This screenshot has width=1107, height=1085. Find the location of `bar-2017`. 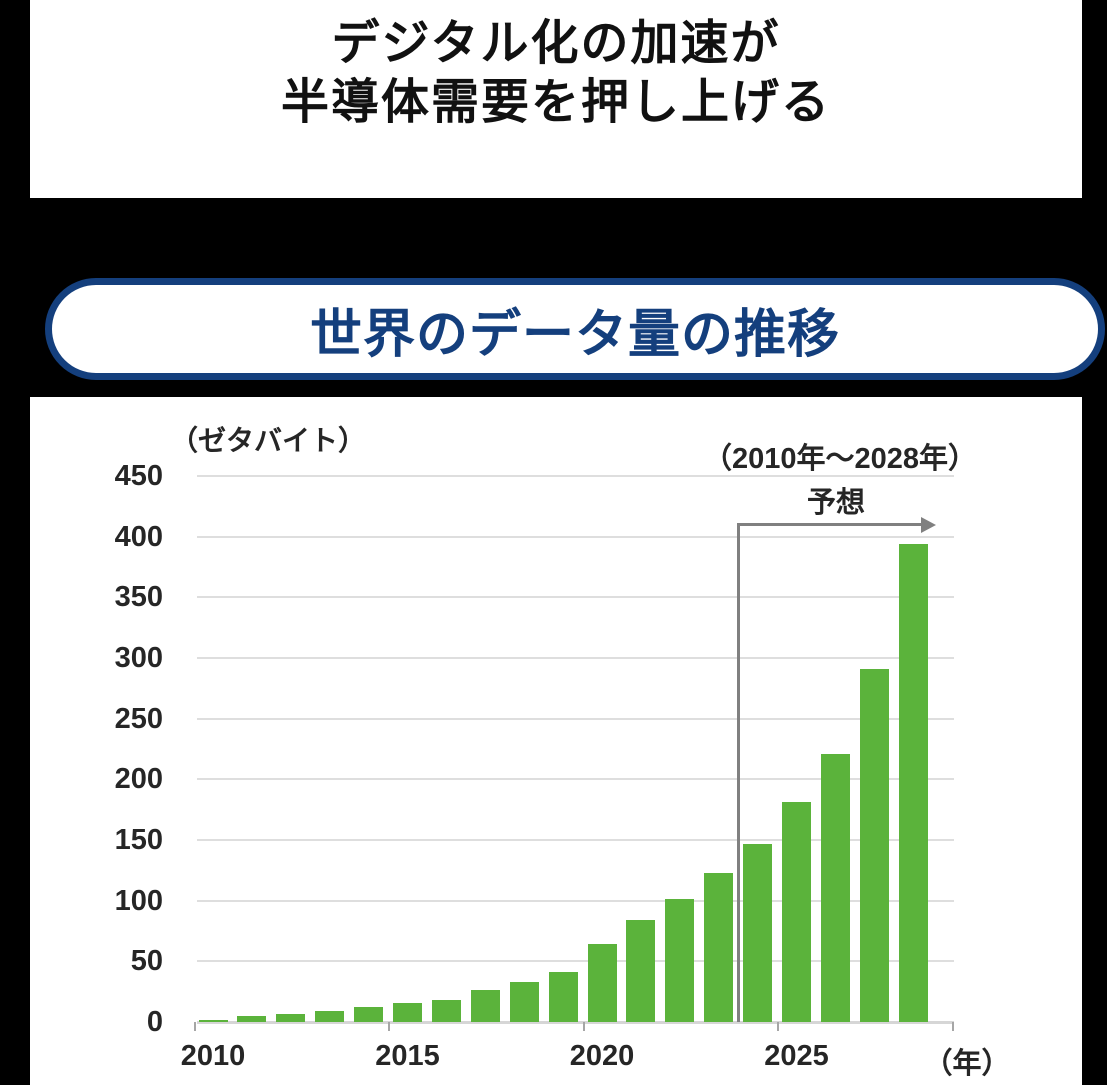

bar-2017 is located at coordinates (485, 1006).